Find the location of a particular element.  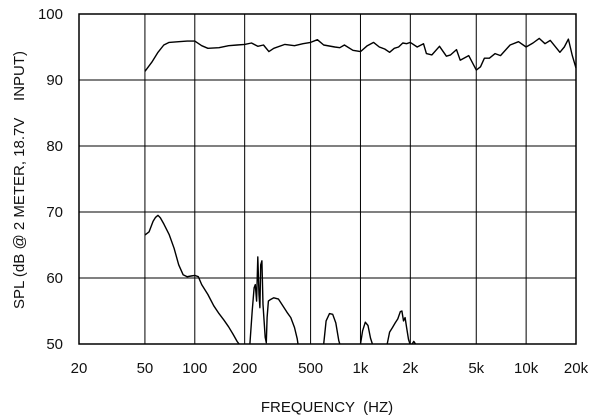

x-tick-labels: 20 50 100 200 500 1k 2k 5k 10k 20k is located at coordinates (330, 368).